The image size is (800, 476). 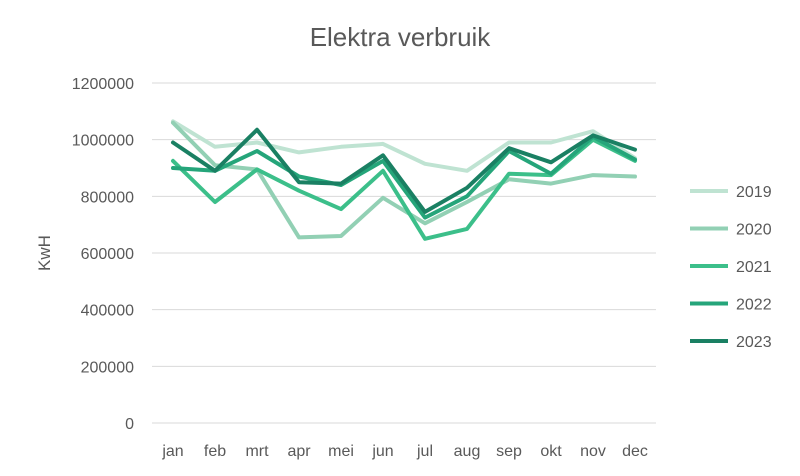 What do you see at coordinates (424, 451) in the screenshot?
I see `x-tick-label: jul` at bounding box center [424, 451].